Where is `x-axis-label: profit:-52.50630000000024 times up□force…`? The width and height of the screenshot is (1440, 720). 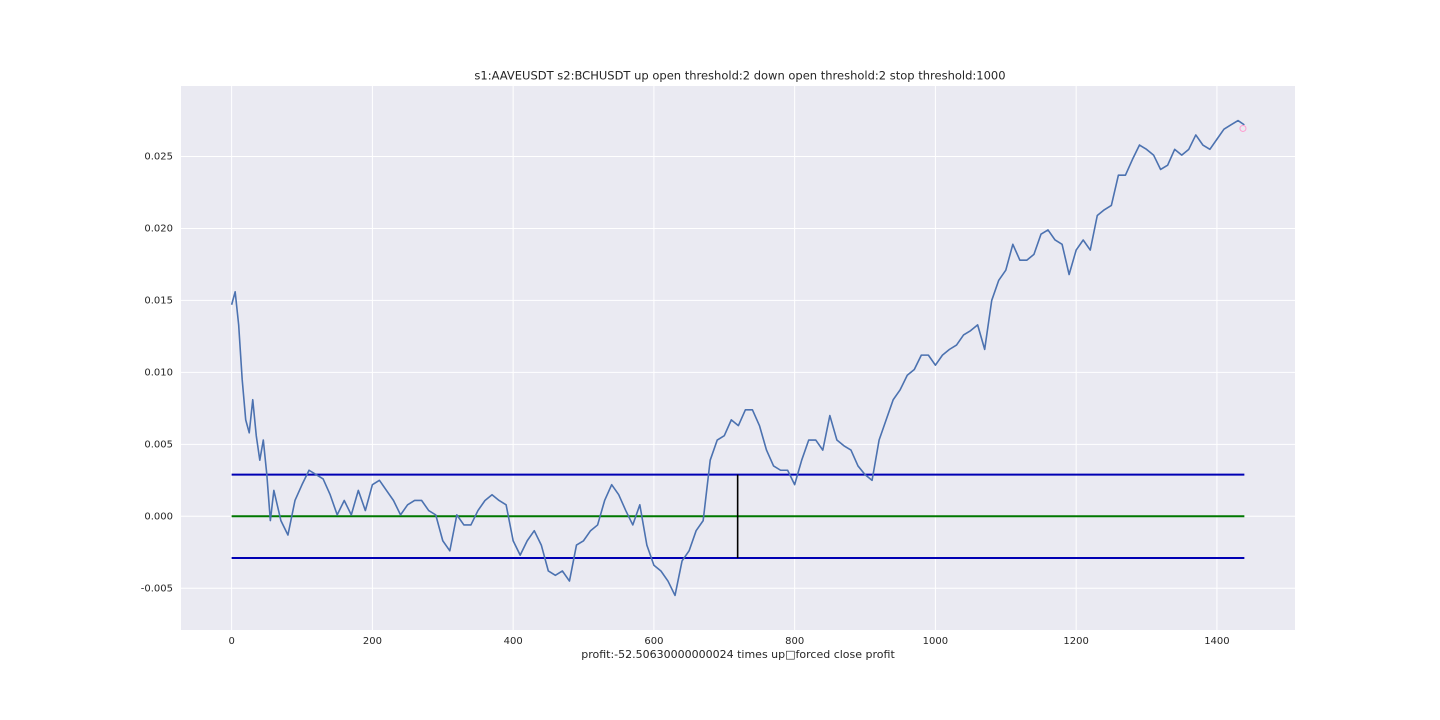 x-axis-label: profit:-52.50630000000024 times up□force… is located at coordinates (738, 654).